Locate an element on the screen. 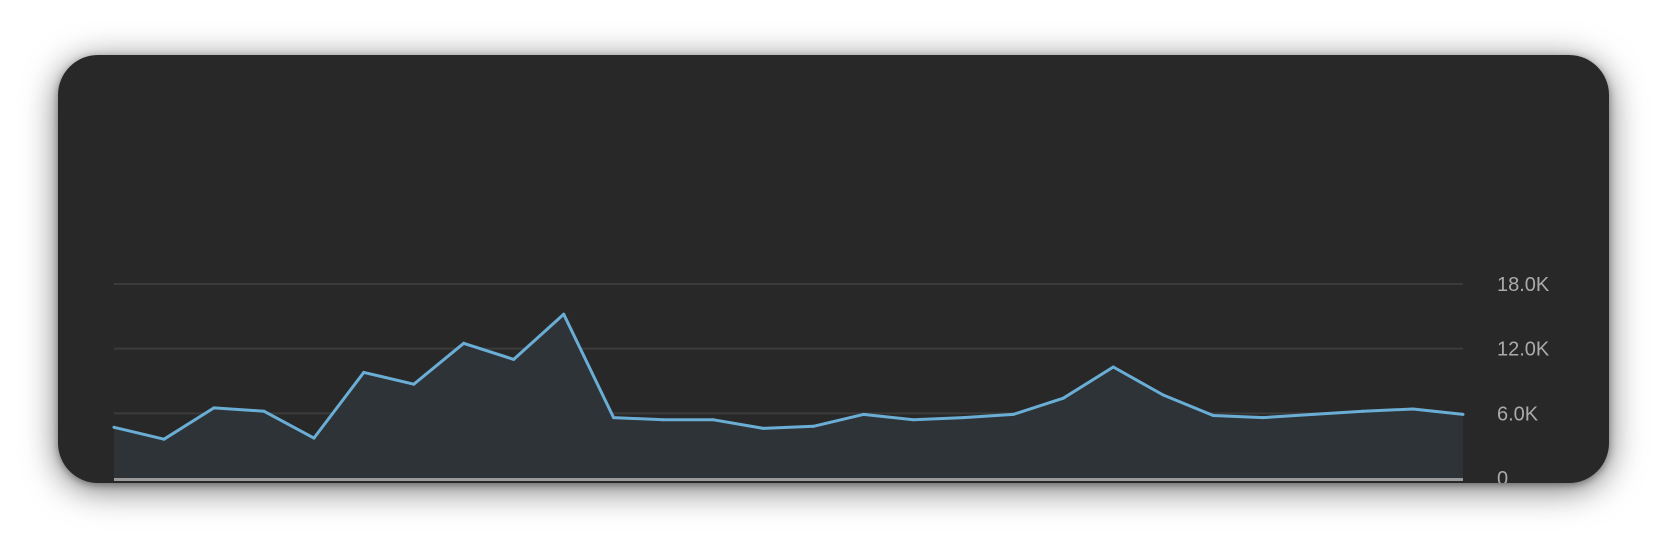 The image size is (1668, 545). y-axis-labels: 0 6.0K 12.0K 18.0K is located at coordinates (1523, 378).